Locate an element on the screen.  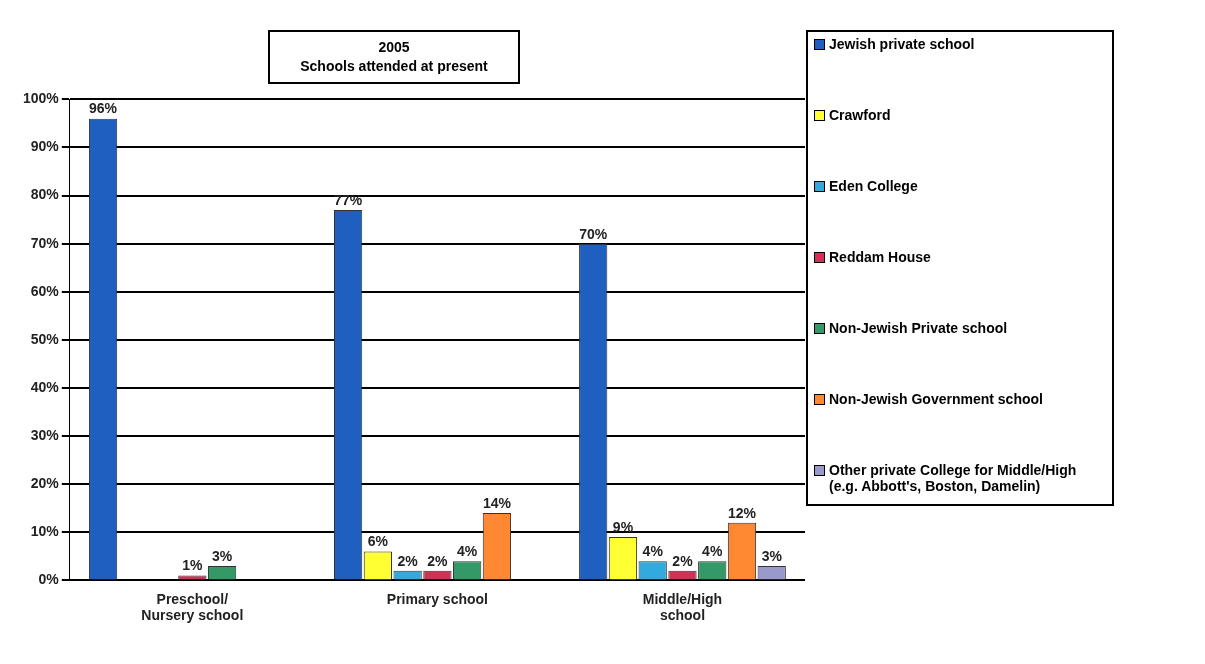
x-tick-label: Middle/High school is located at coordinates (682, 607).